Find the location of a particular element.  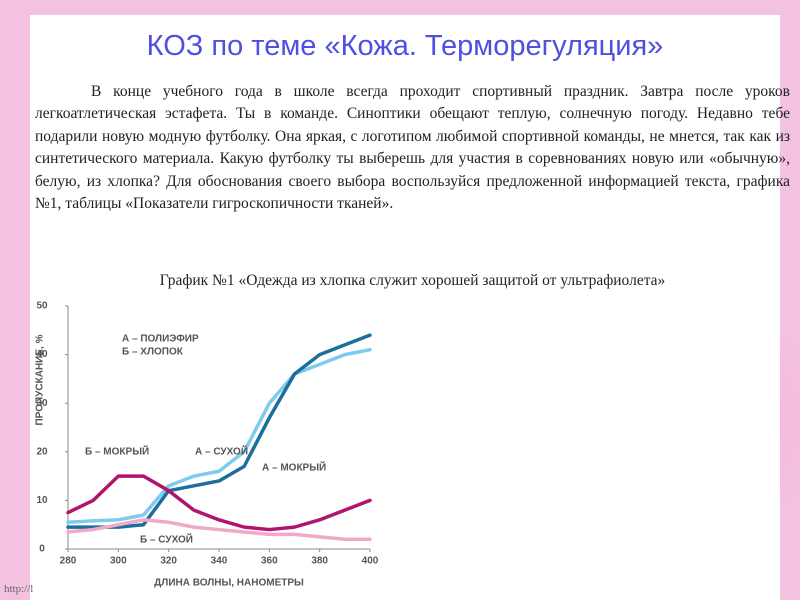

x-axis-label: ДЛИНА ВОЛНЫ, НАНОМЕТРЫ is located at coordinates (229, 583).